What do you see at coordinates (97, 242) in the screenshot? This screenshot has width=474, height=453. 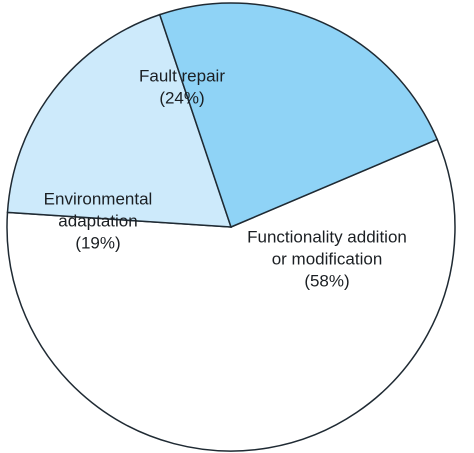 I see `slice-label-line: (19%)` at bounding box center [97, 242].